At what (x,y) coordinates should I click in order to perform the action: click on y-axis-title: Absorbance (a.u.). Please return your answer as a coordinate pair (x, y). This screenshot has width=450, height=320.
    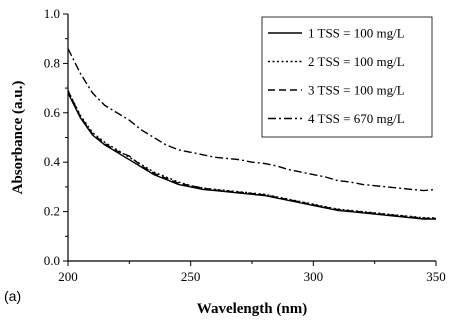
    Looking at the image, I should click on (18, 138).